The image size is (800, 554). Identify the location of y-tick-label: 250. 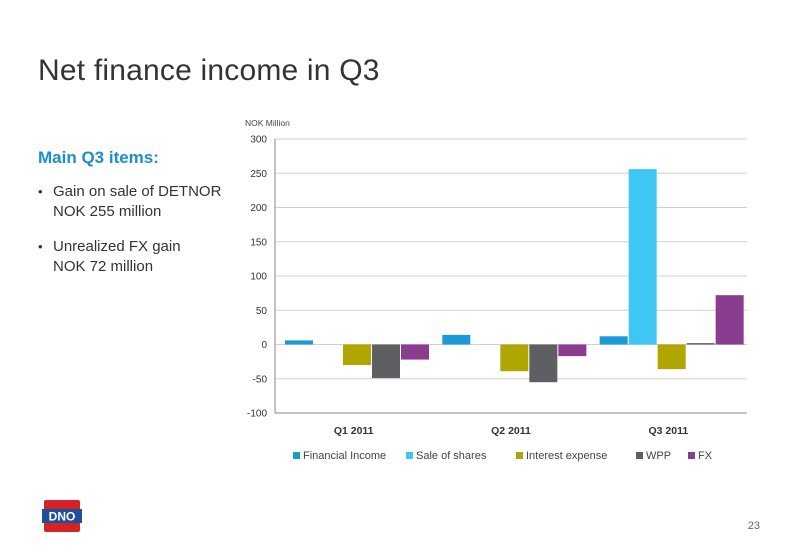
(258, 174).